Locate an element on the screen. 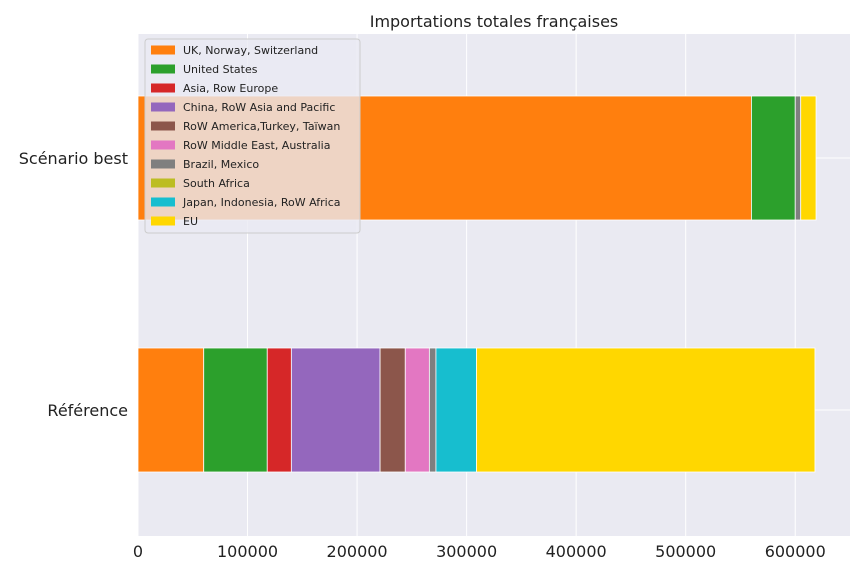 The width and height of the screenshot is (864, 580). legend-entry-label: South Africa is located at coordinates (216, 183).